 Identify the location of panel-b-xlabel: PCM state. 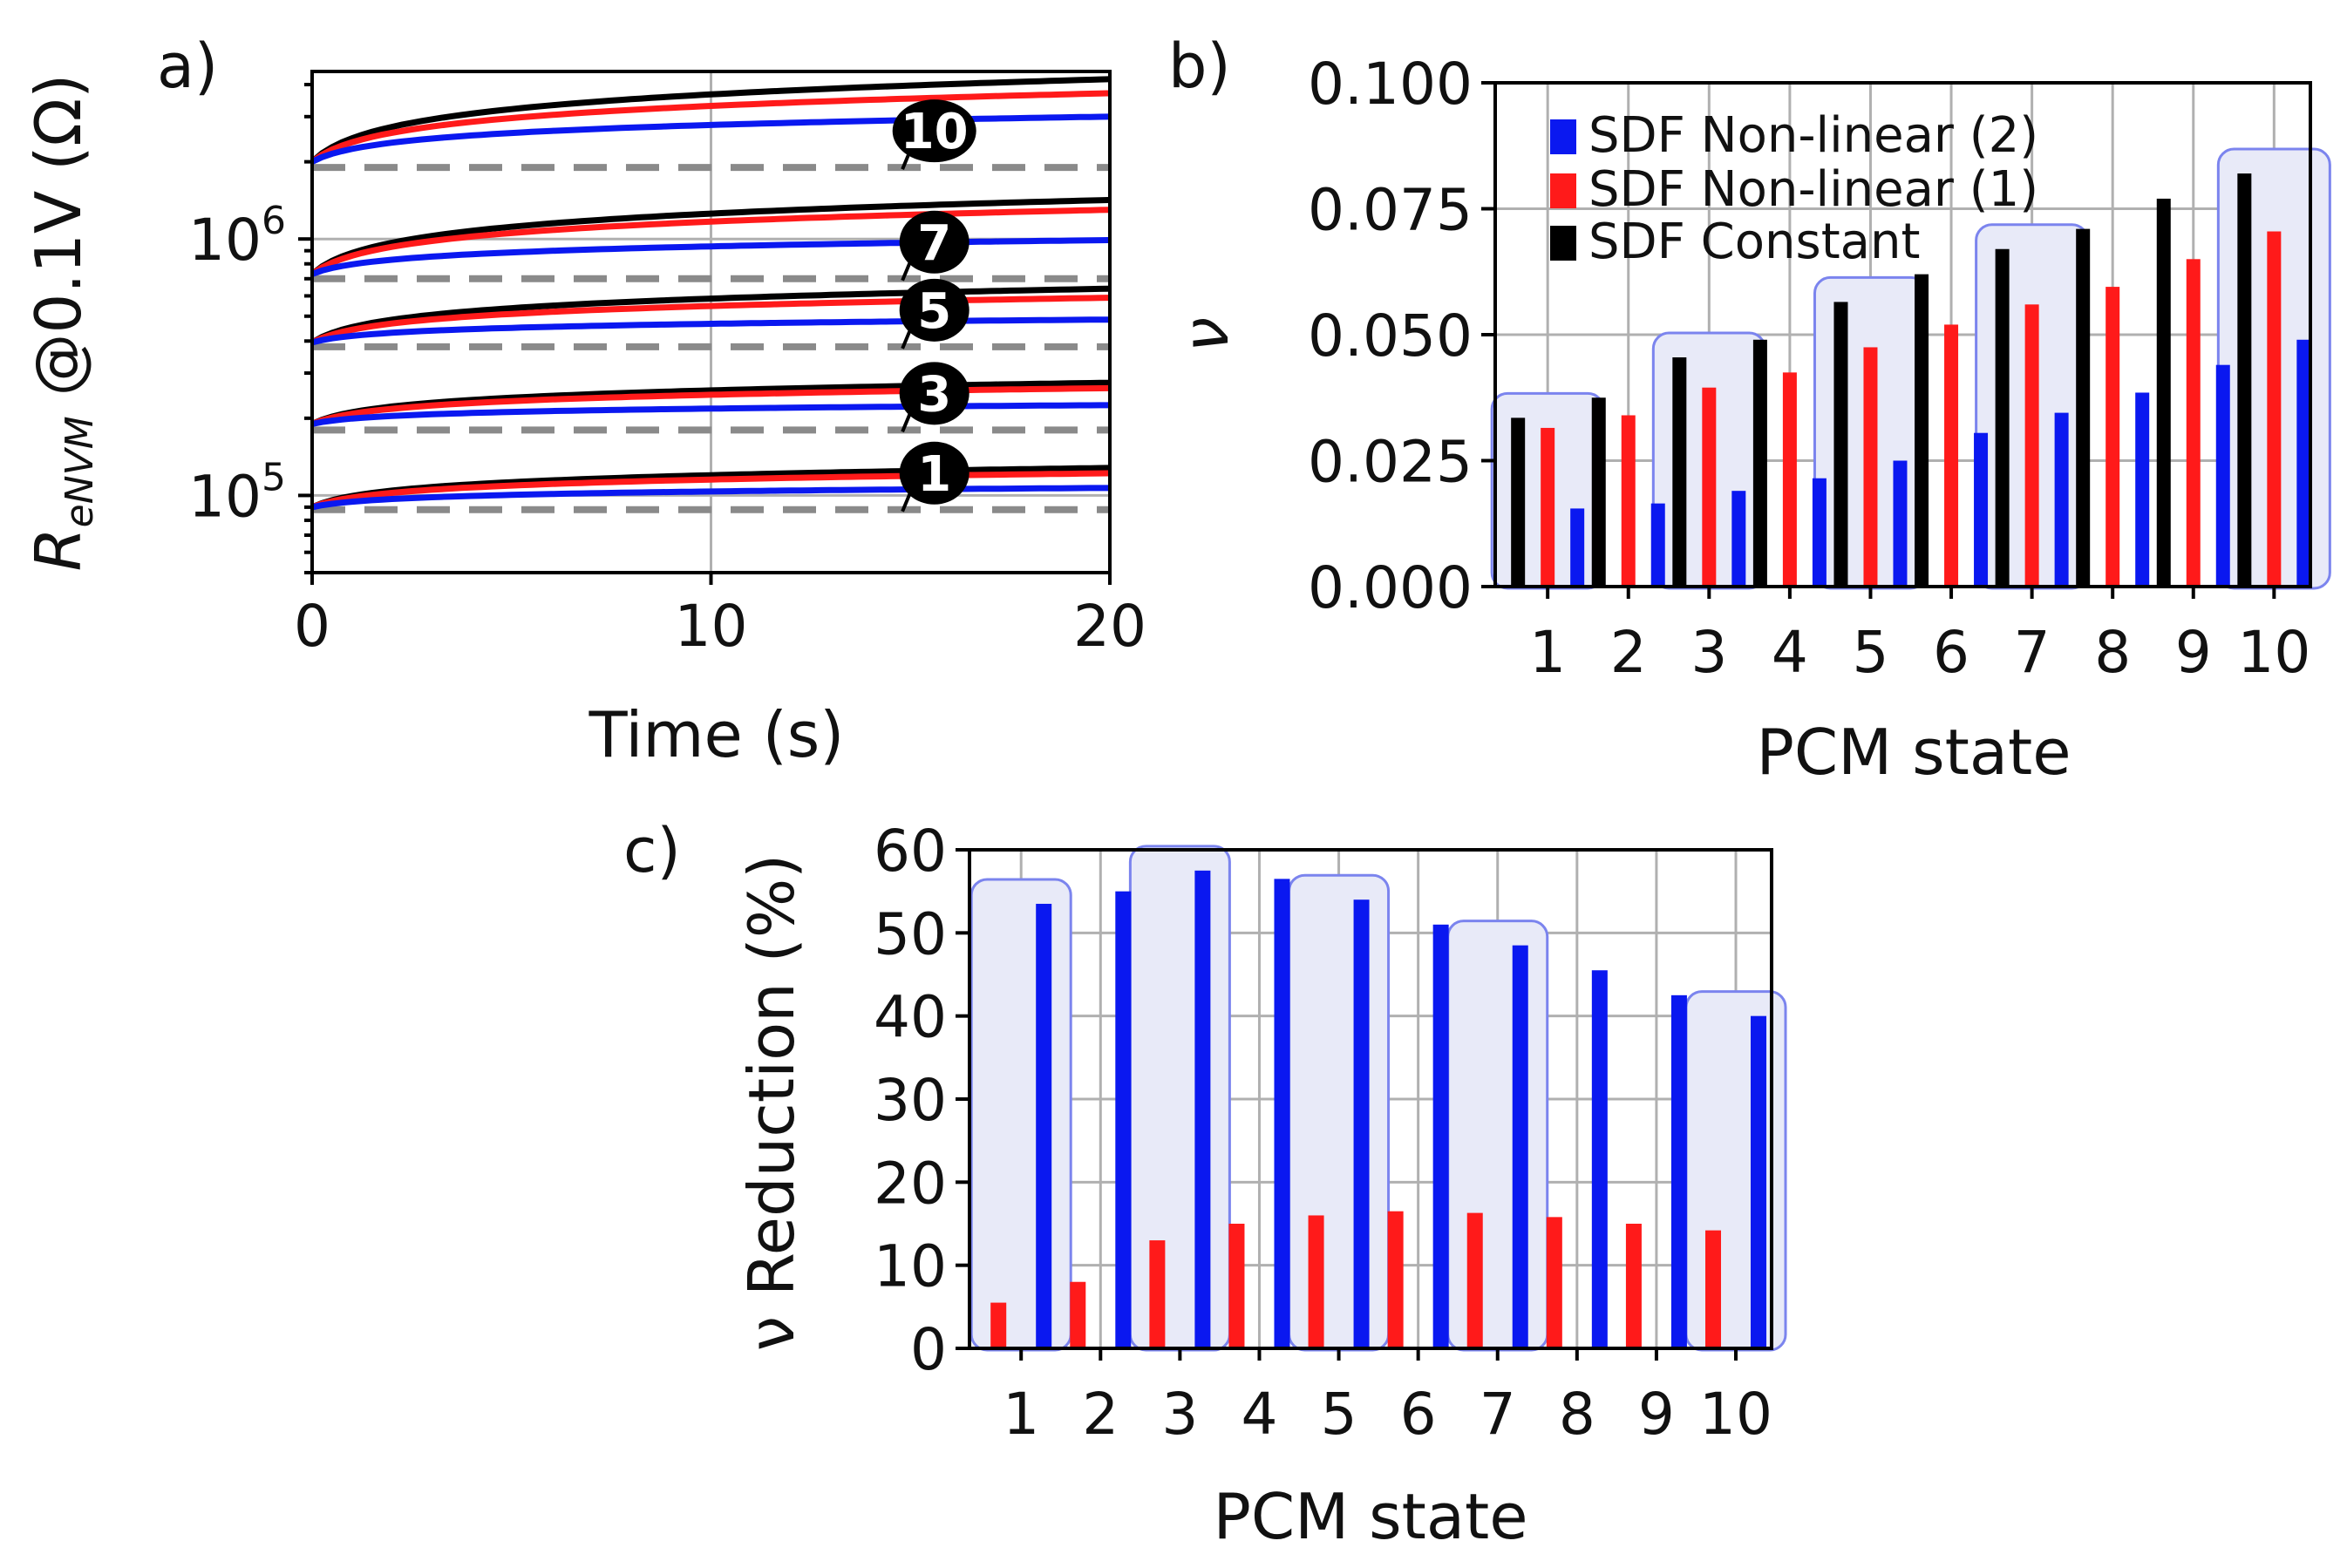
(1914, 752).